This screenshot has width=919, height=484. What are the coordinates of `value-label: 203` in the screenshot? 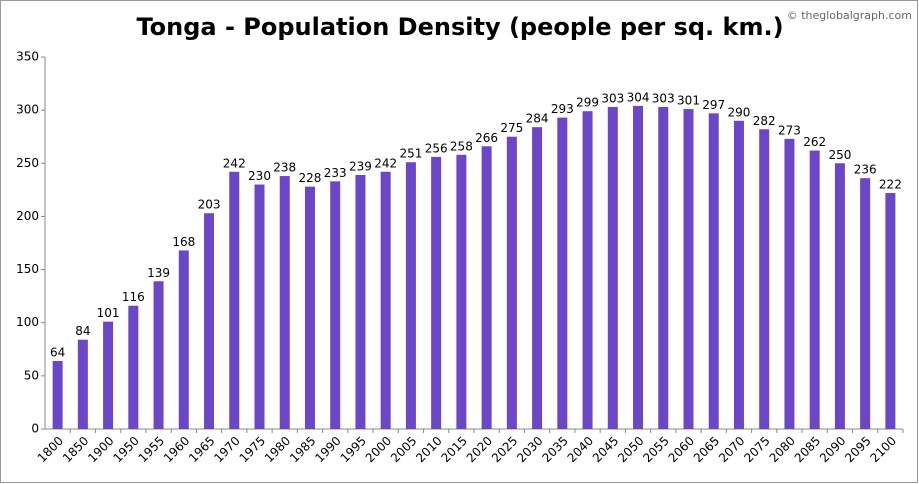 It's located at (209, 205).